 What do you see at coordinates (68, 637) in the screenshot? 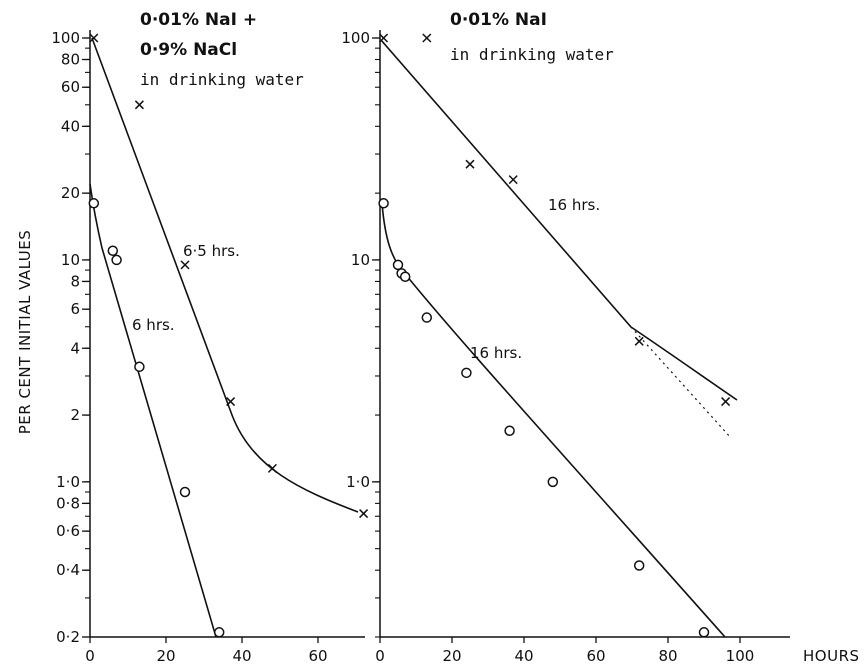
I see `left-y-tick-label: 0·2` at bounding box center [68, 637].